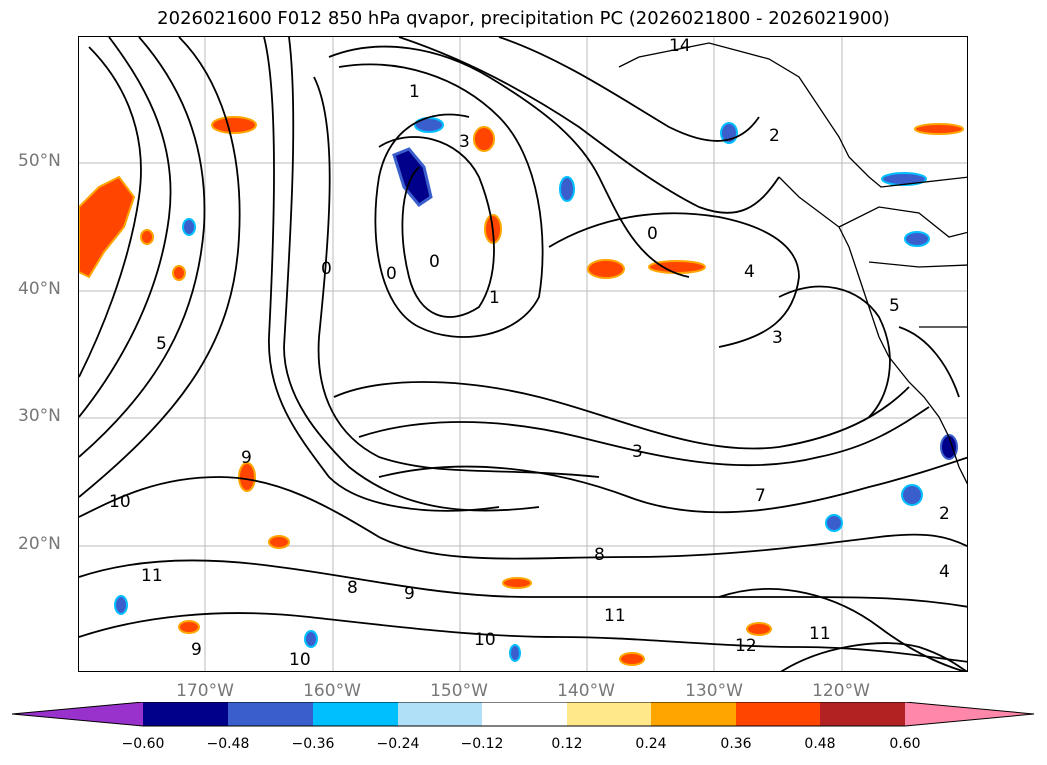 Image resolution: width=1047 pixels, height=765 pixels. I want to click on colorbar-tick: −0.24, so click(398, 744).